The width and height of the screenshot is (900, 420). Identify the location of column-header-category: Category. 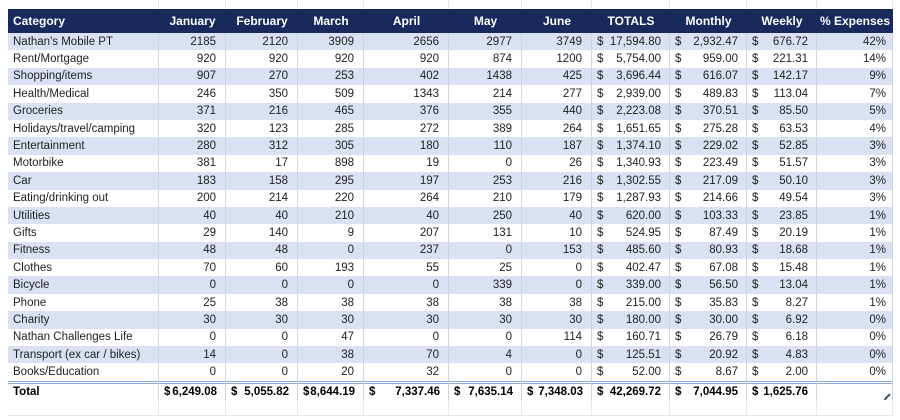
(39, 21).